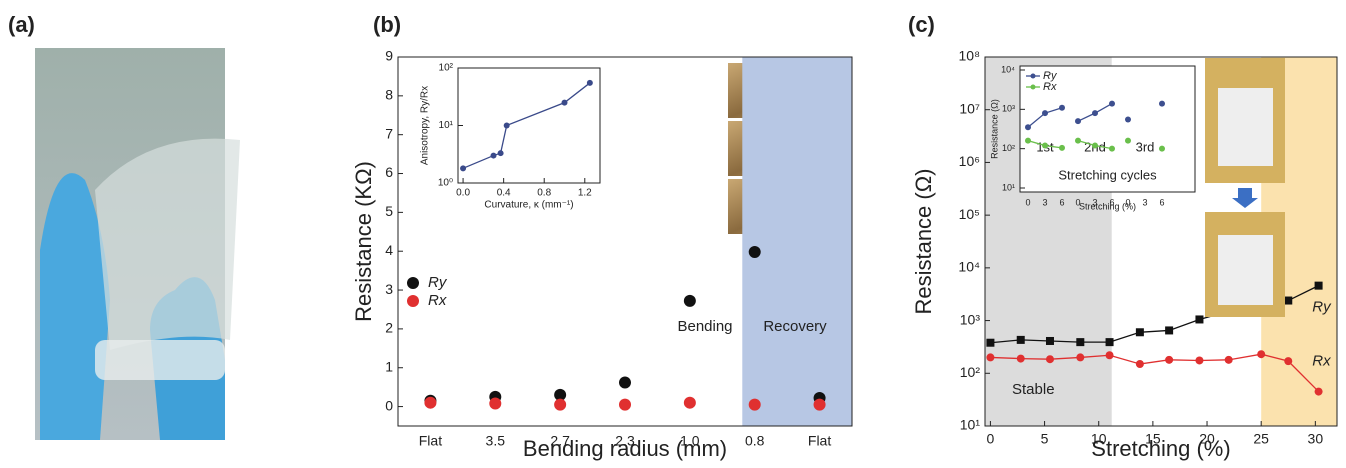  Describe the element at coordinates (1107, 129) in the screenshot. I see `plot-frame` at that location.